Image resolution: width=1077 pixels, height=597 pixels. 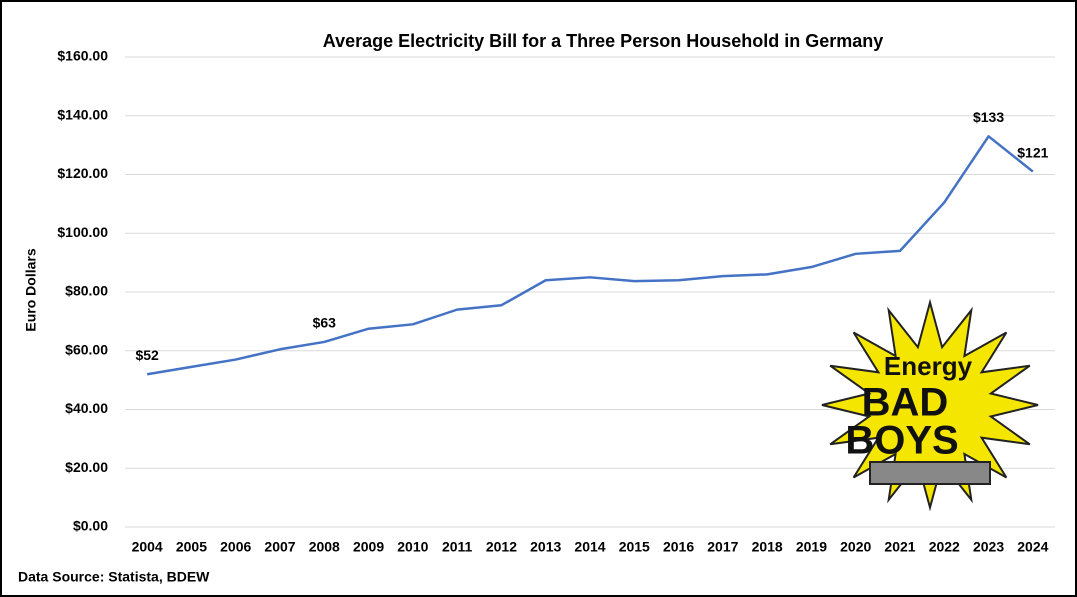 I want to click on source-note: Data Source: Statista, BDEW, so click(x=114, y=577).